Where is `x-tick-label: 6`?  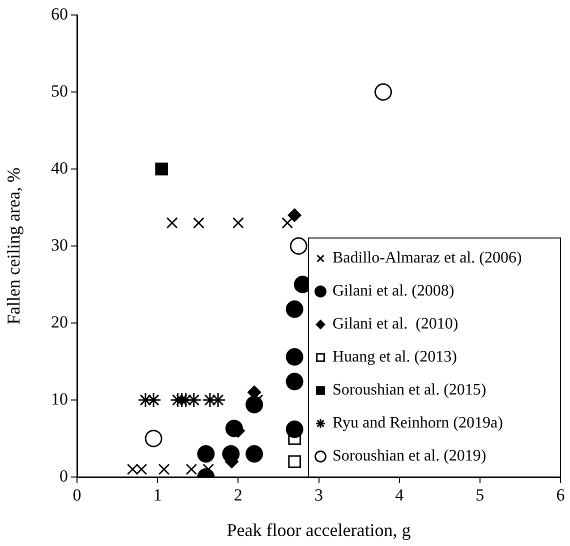
x-tick-label: 6 is located at coordinates (560, 495).